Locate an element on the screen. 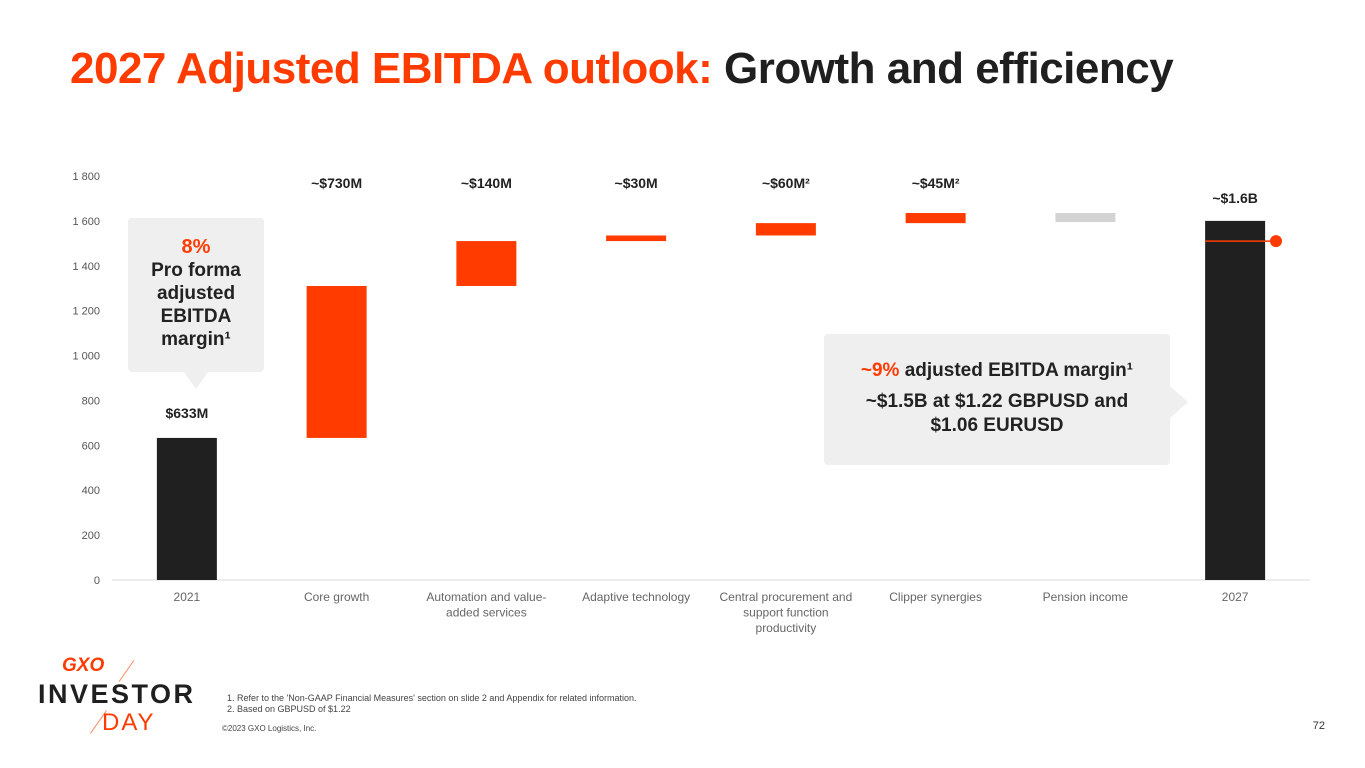  x-tick-label: Pension income is located at coordinates (1086, 597).